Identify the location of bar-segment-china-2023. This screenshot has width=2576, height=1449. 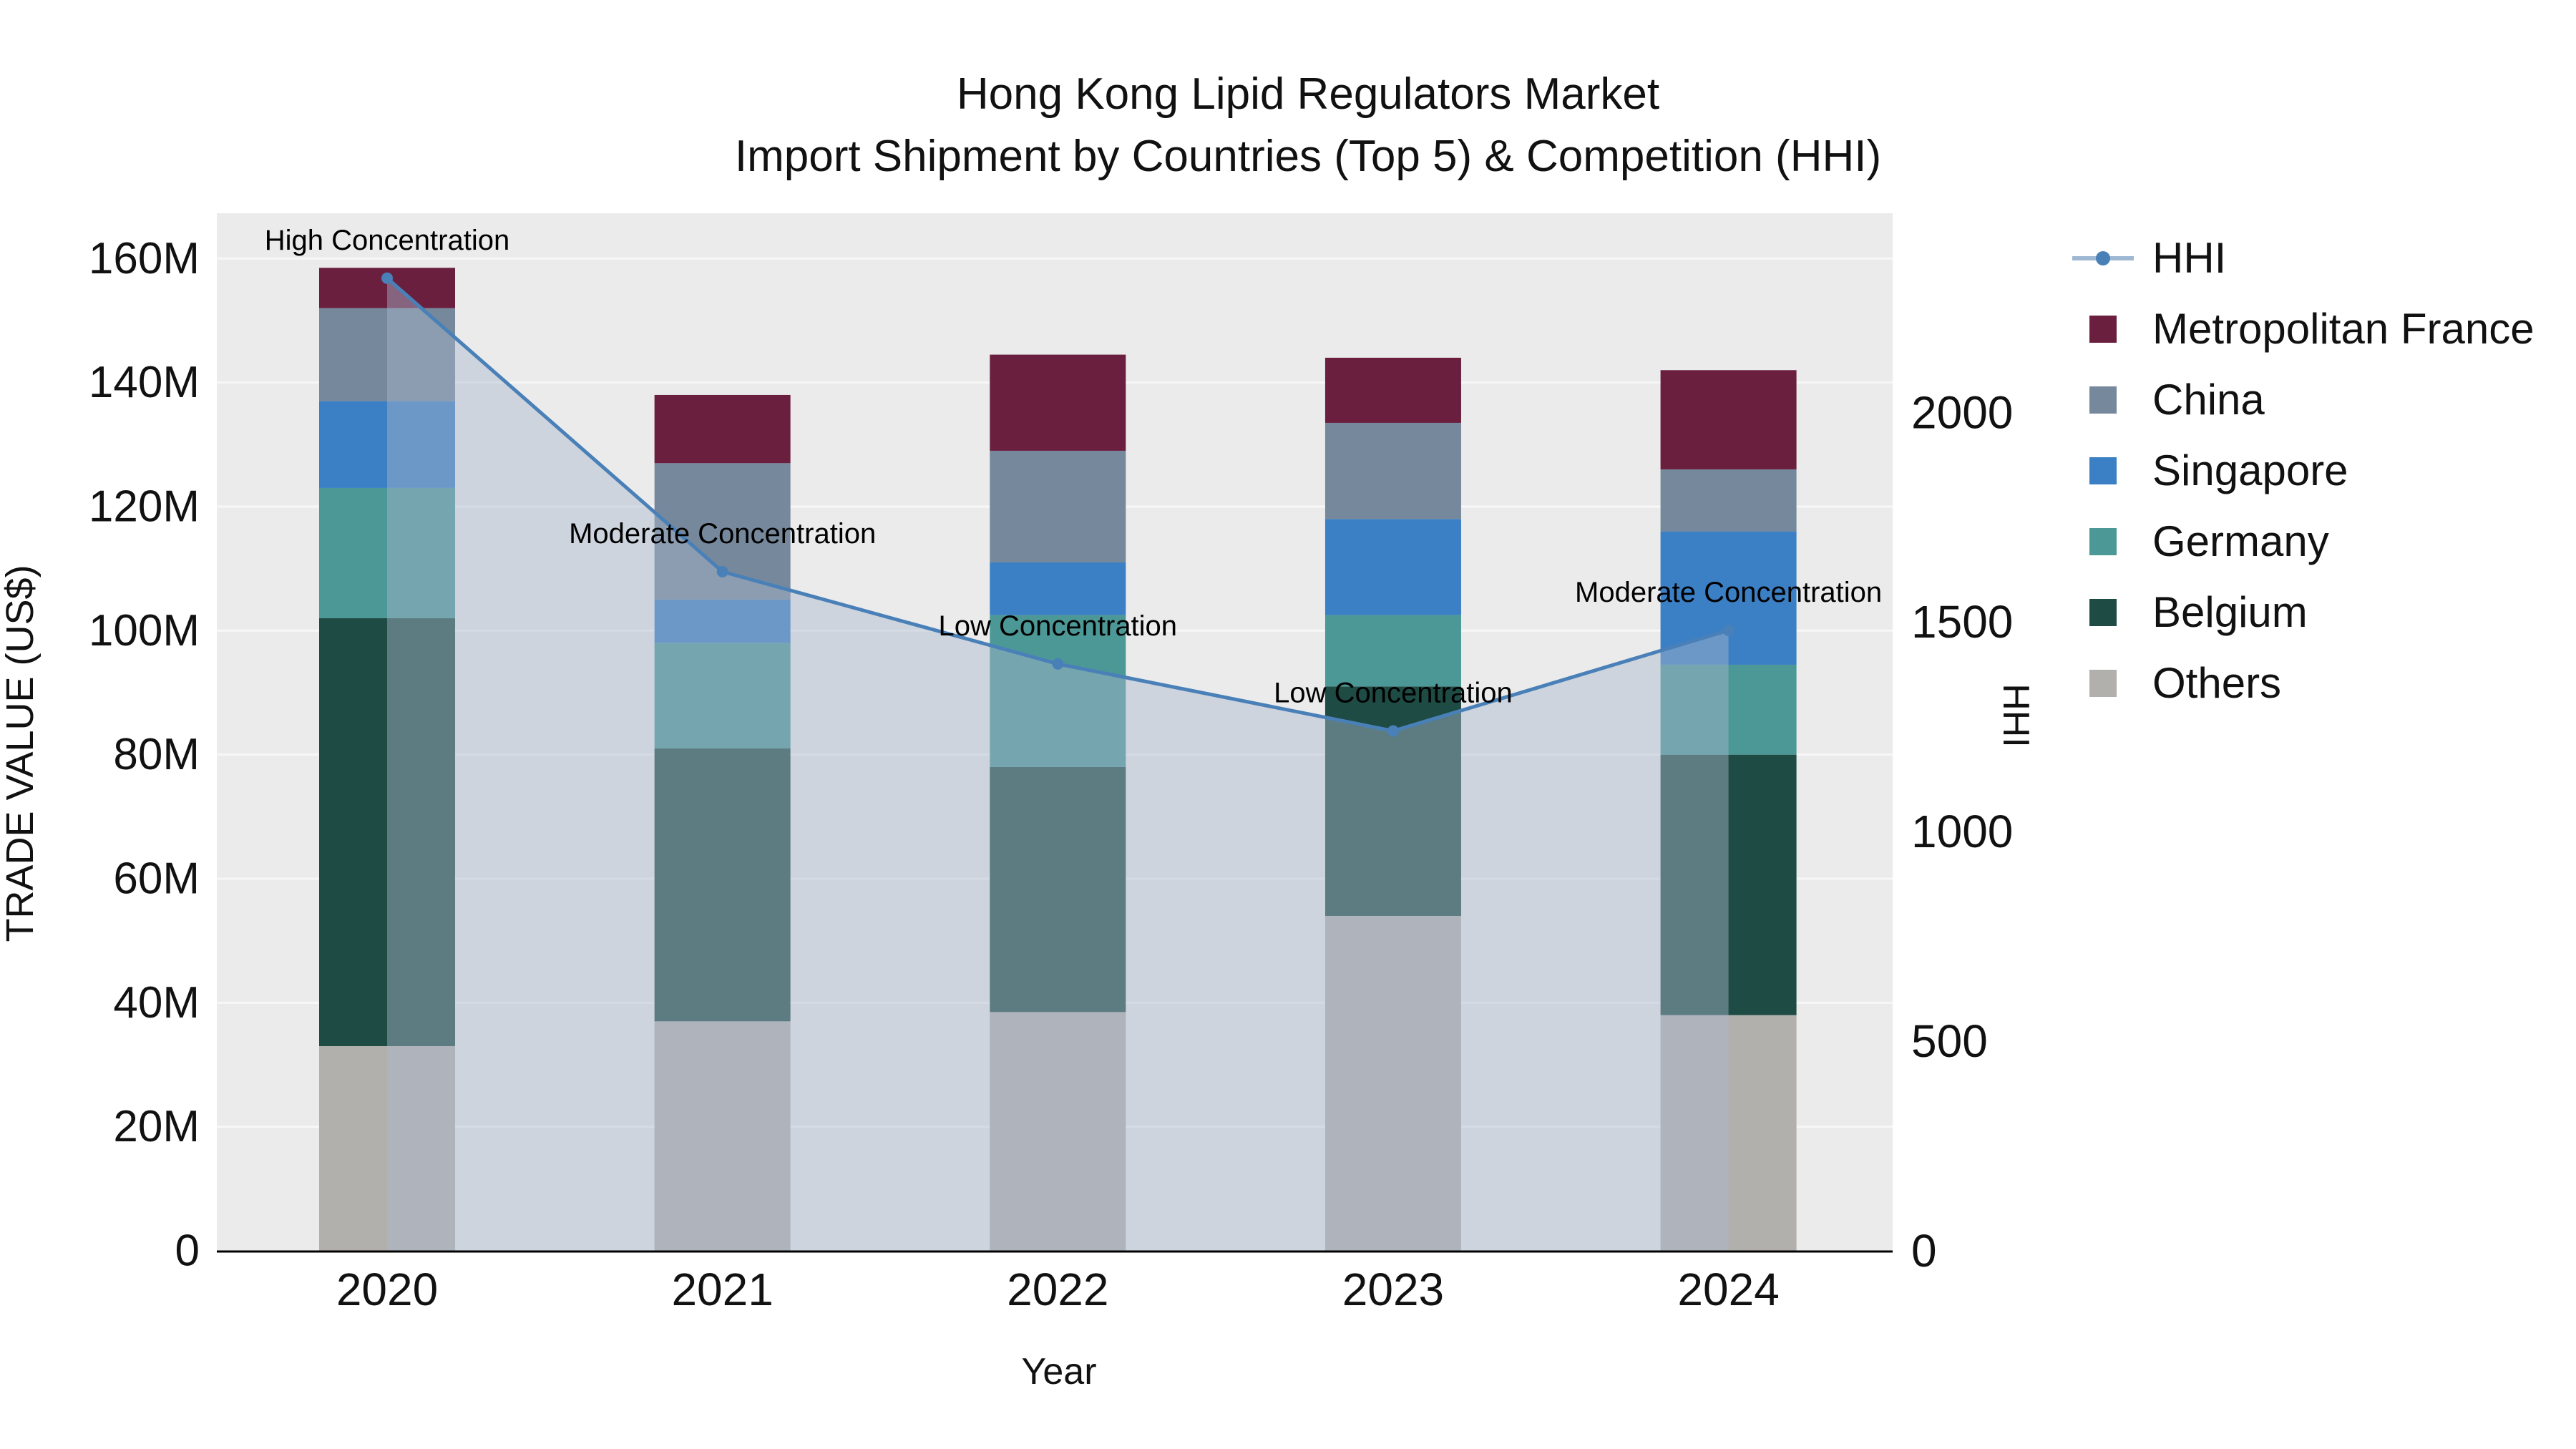
(1392, 470).